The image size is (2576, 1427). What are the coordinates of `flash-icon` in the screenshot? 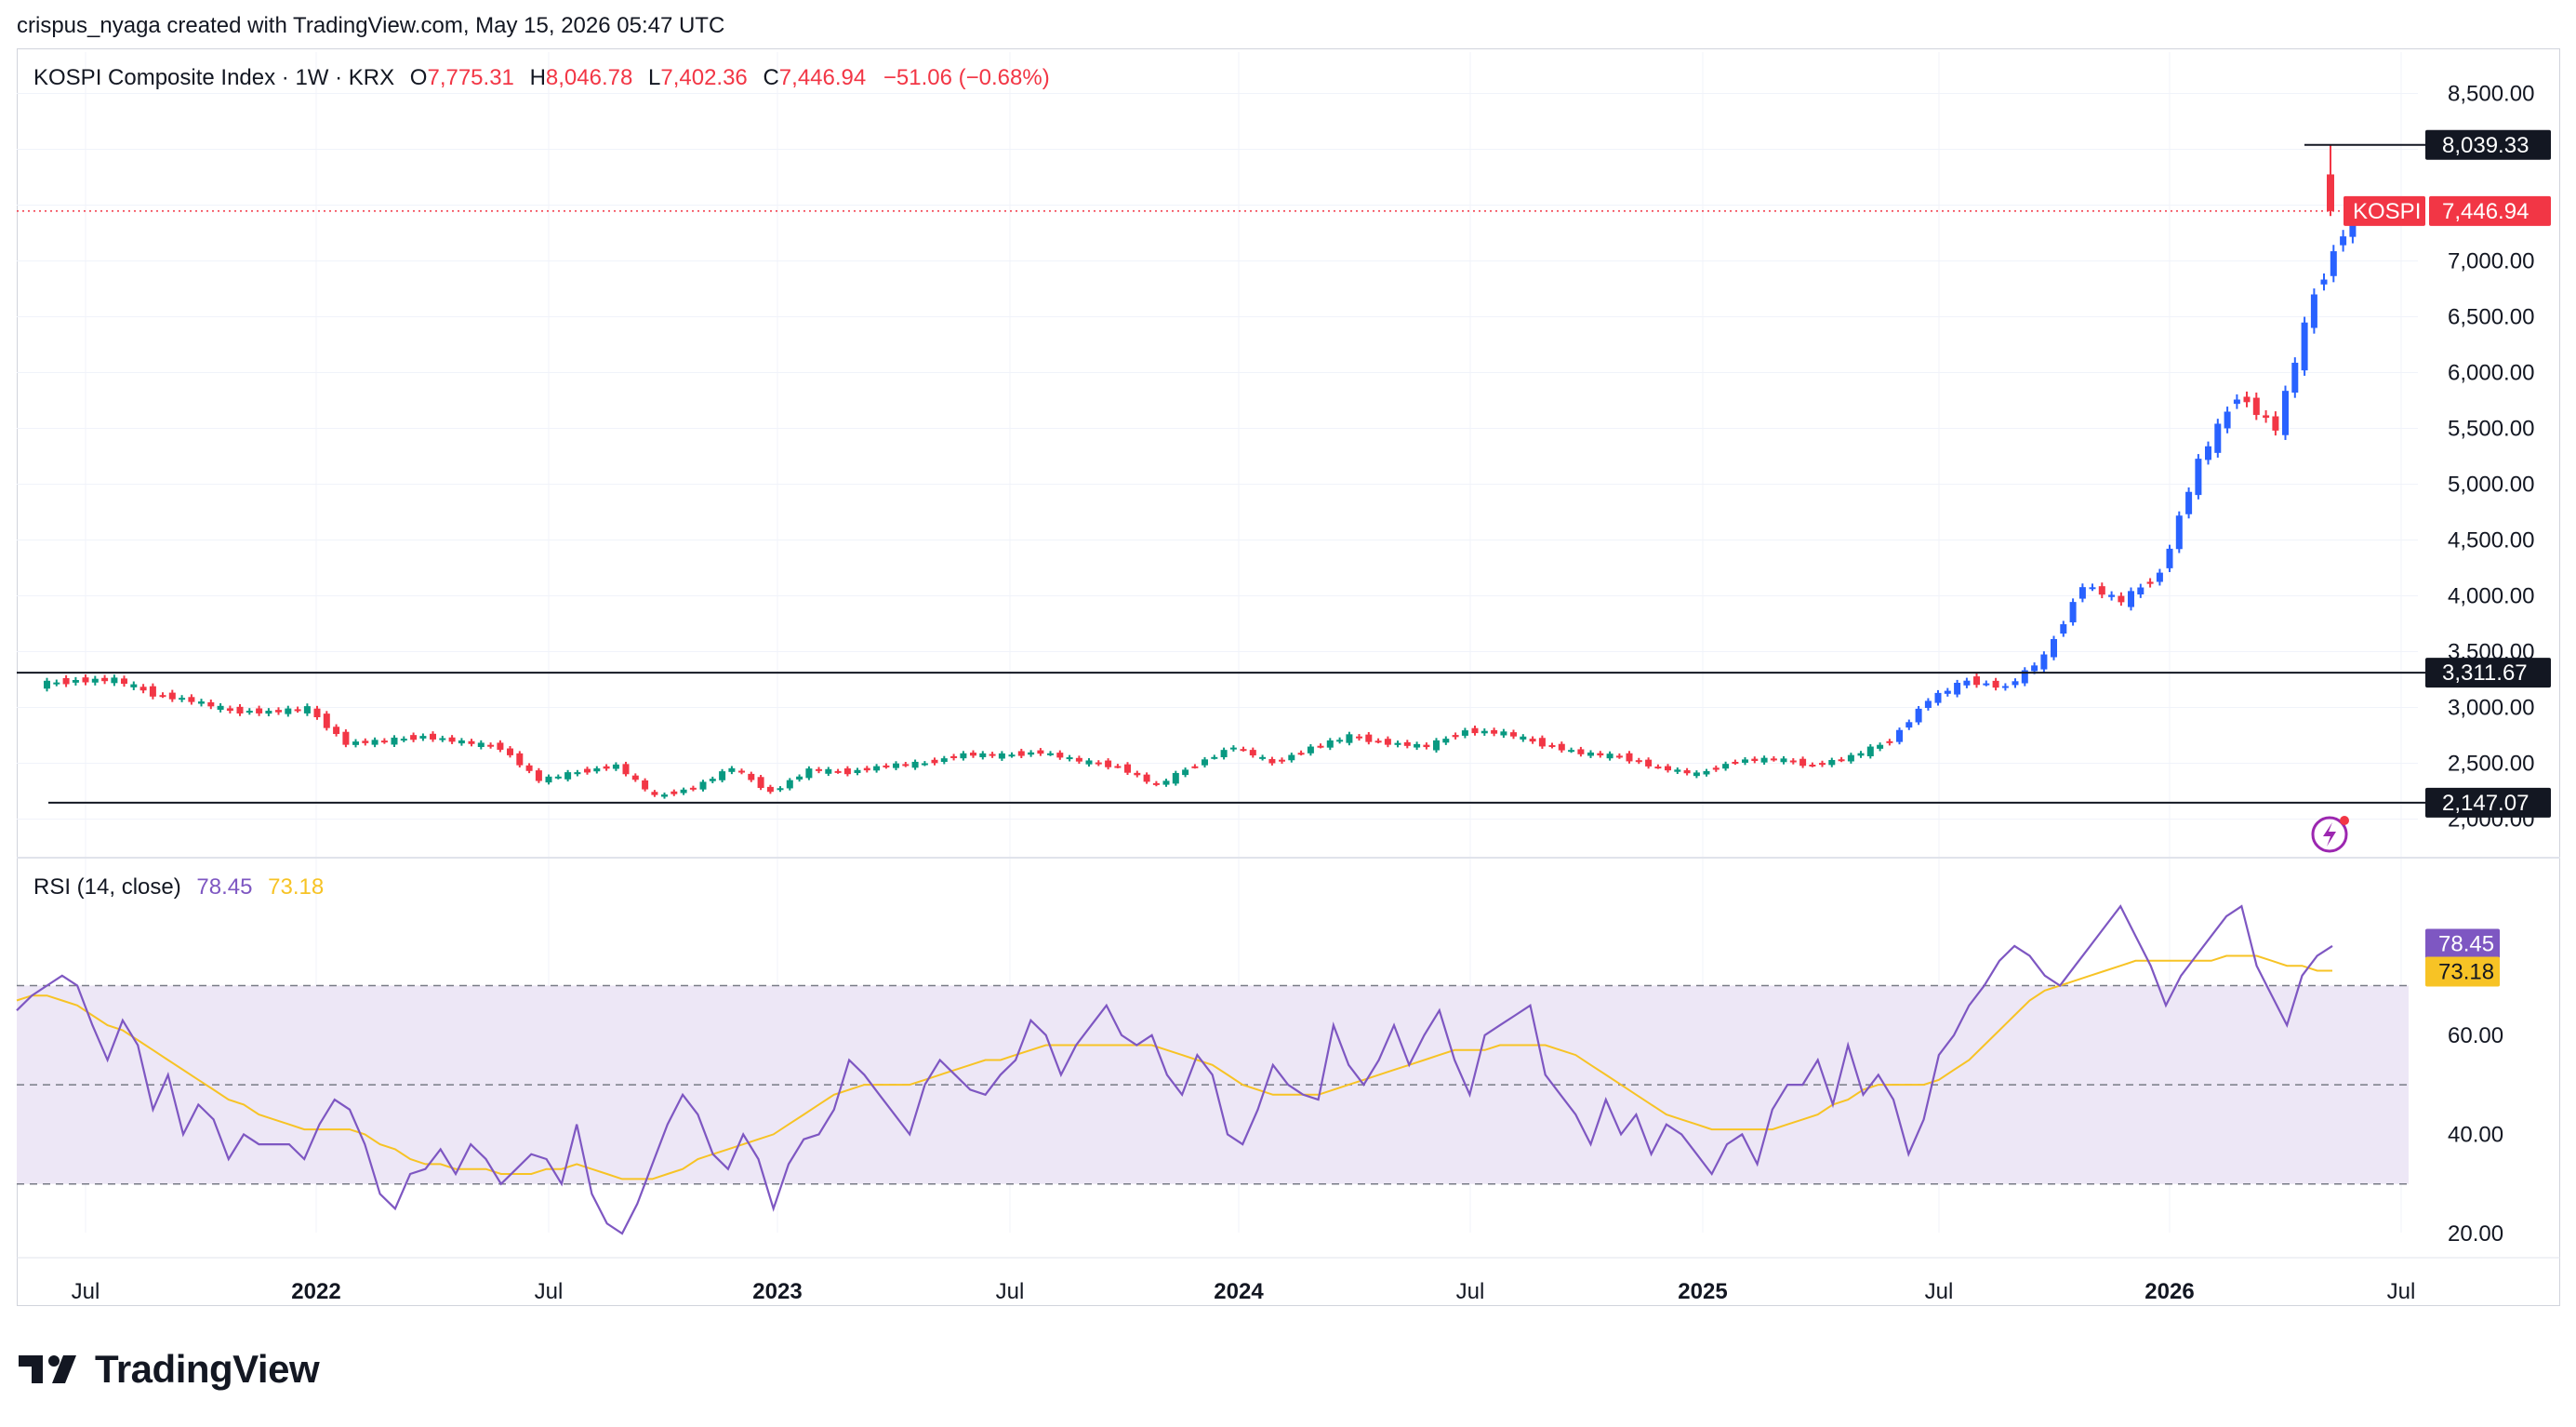 It's located at (2330, 834).